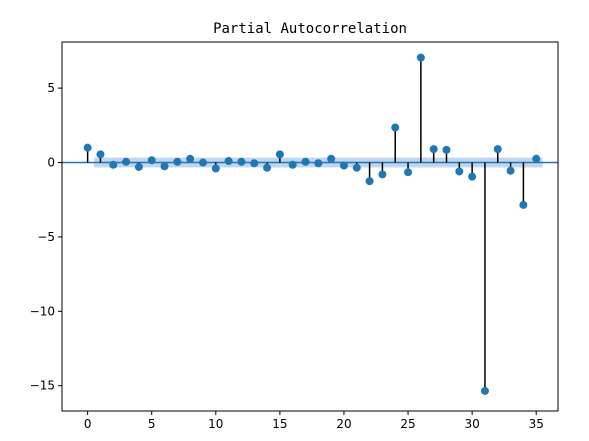 This screenshot has width=589, height=441. What do you see at coordinates (343, 424) in the screenshot?
I see `x-tick-label: 20` at bounding box center [343, 424].